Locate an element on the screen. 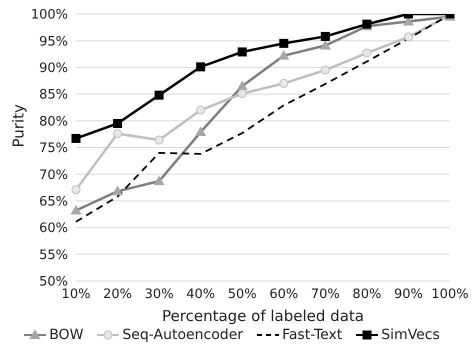 Image resolution: width=474 pixels, height=349 pixels. x-tick-label: 10% is located at coordinates (76, 294).